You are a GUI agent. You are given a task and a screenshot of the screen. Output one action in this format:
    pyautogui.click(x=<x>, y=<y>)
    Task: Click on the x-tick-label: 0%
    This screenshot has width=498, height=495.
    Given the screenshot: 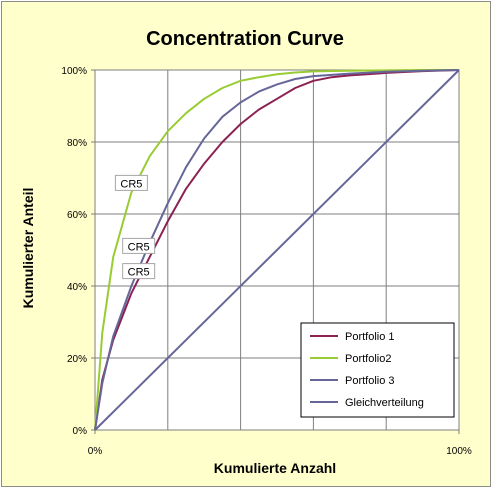 What is the action you would take?
    pyautogui.click(x=95, y=451)
    